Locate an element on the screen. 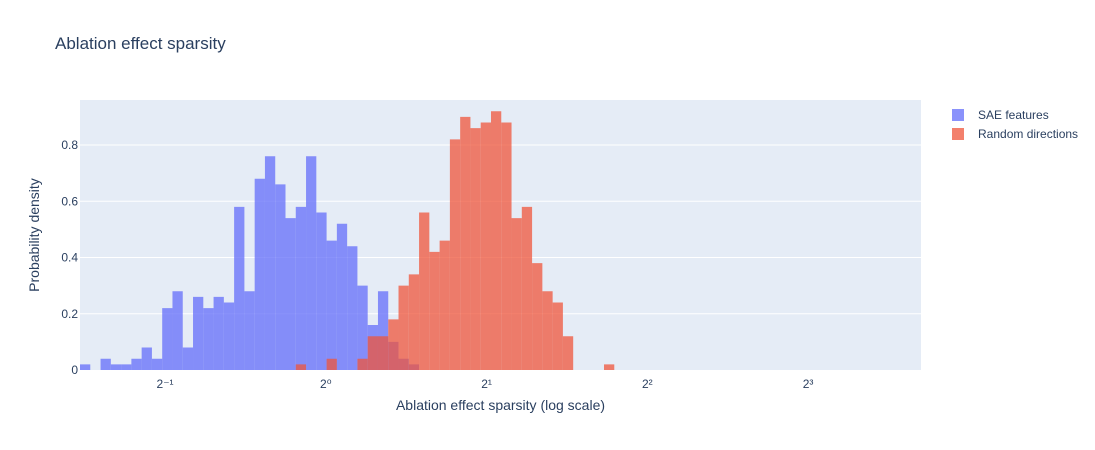 Image resolution: width=1095 pixels, height=450 pixels. x-tick-label: 2¹ is located at coordinates (486, 384).